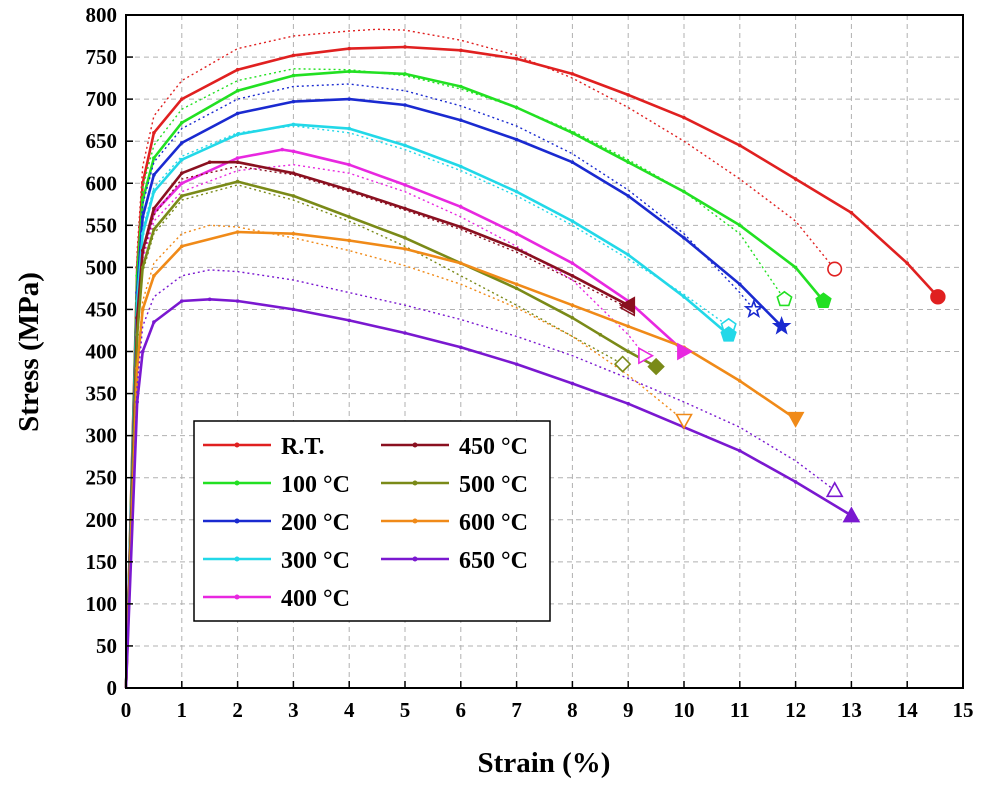  Describe the element at coordinates (834, 489) in the screenshot. I see `repeat-end-marker-triangle-up` at that location.